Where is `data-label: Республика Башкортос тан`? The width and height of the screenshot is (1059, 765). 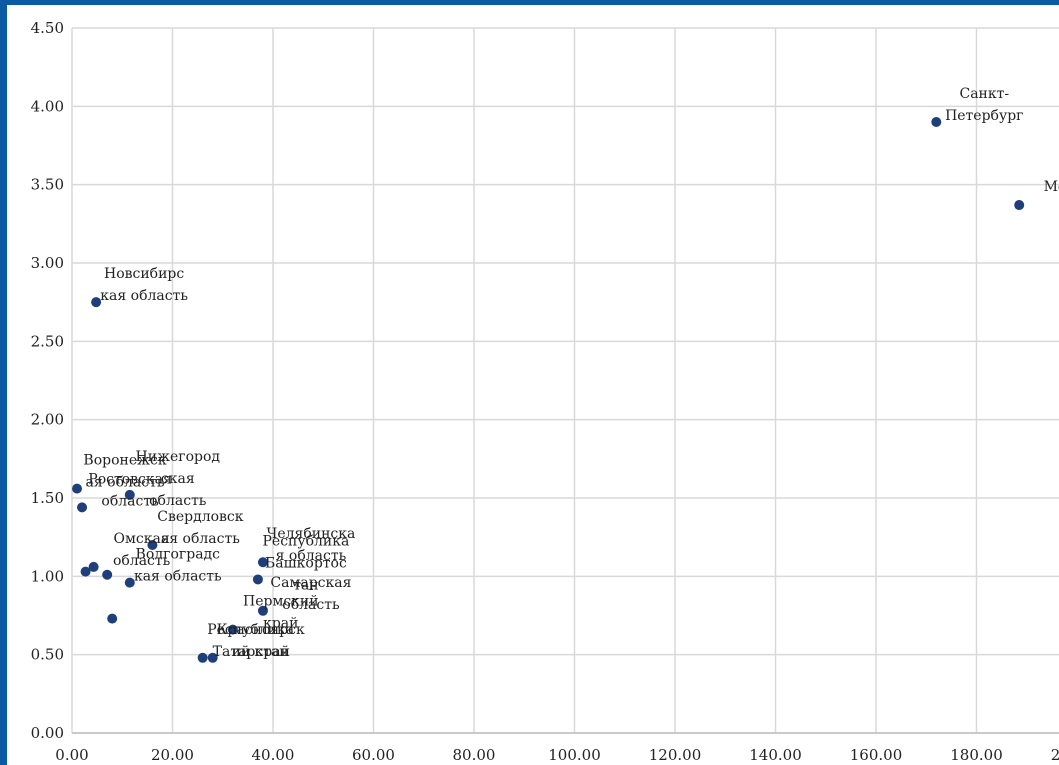 data-label: Республика Башкортос тан is located at coordinates (305, 563).